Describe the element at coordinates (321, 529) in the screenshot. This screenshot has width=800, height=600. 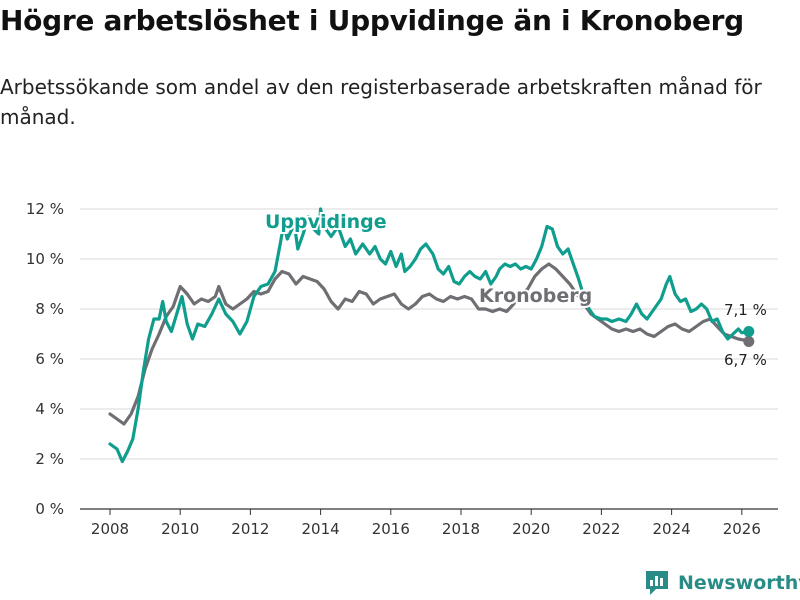
I see `x-tick-label: 2014` at that location.